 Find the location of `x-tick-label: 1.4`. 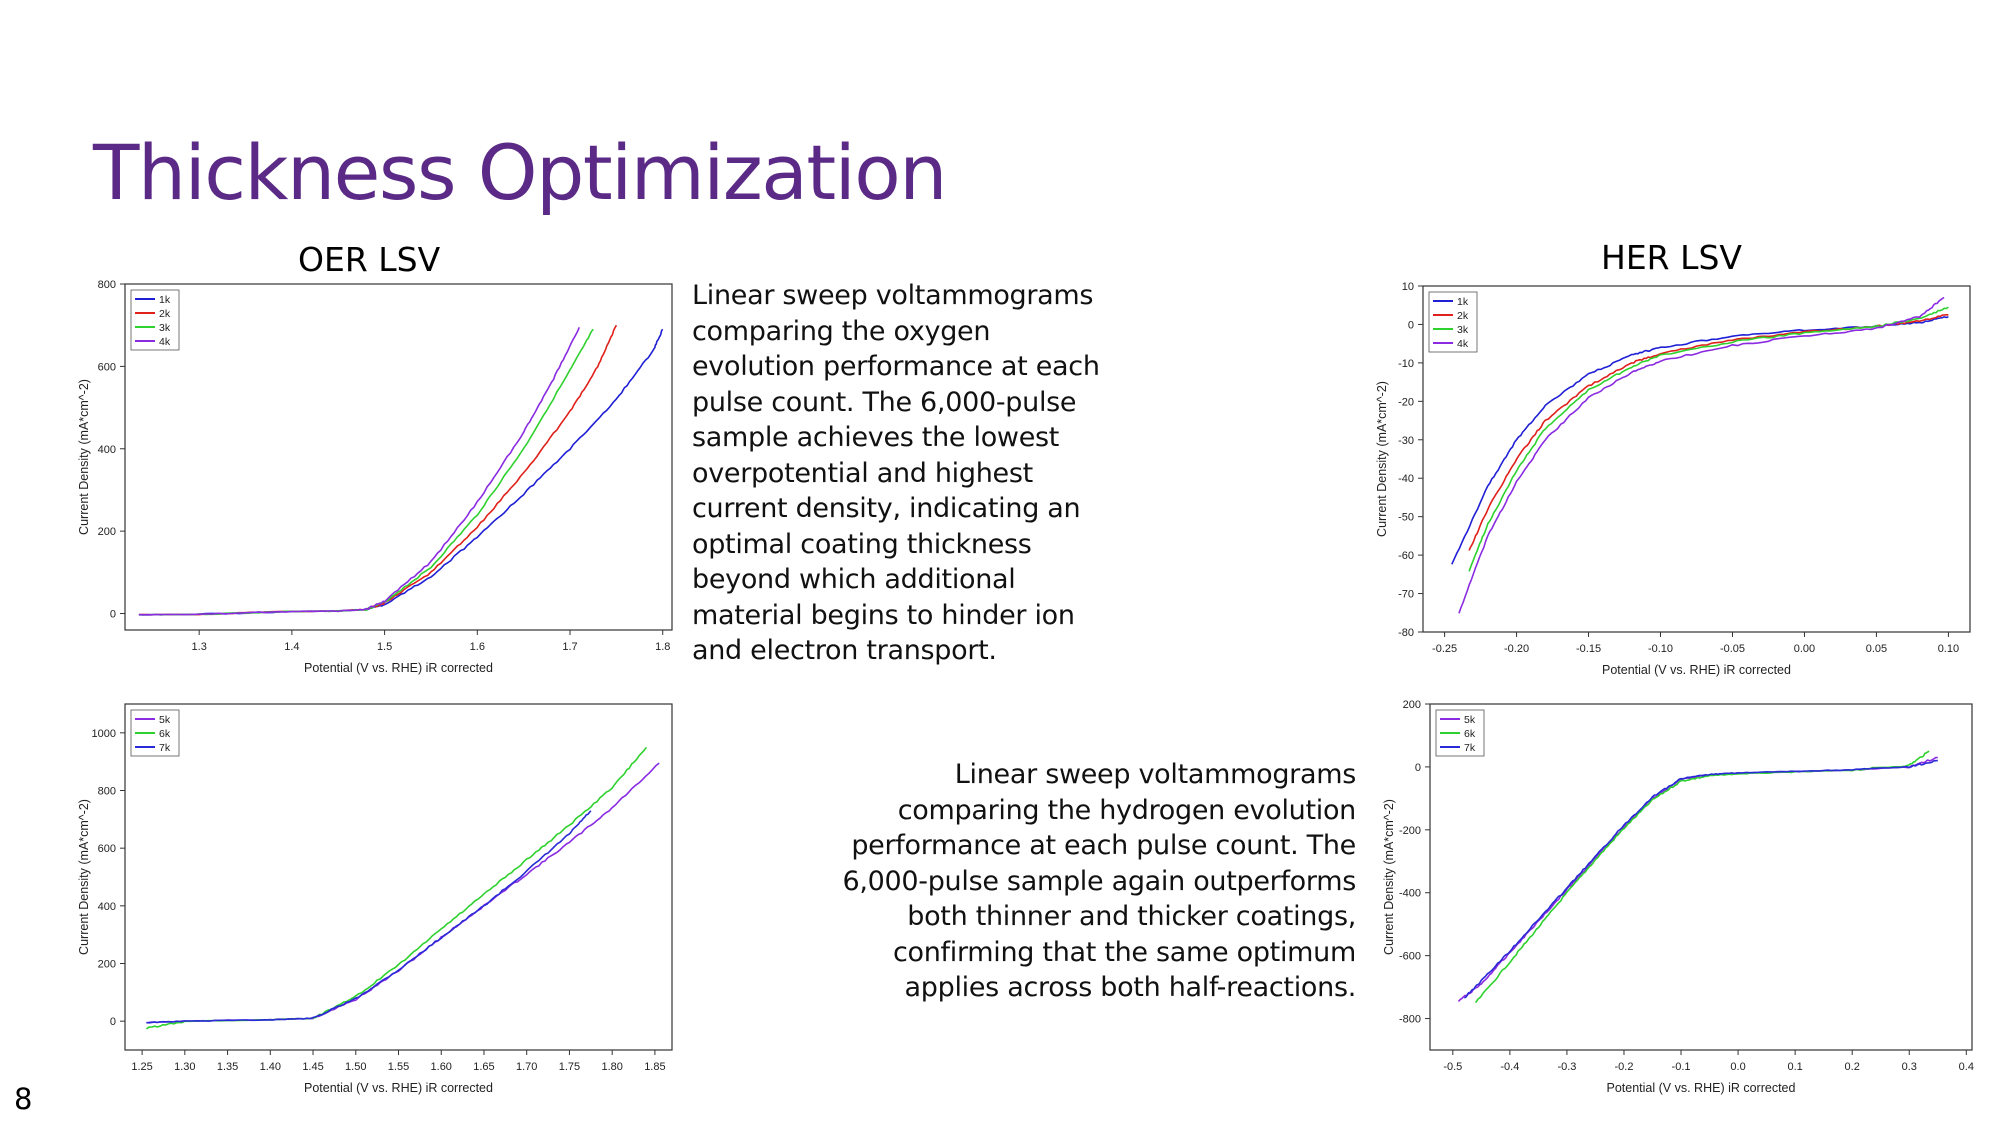

x-tick-label: 1.4 is located at coordinates (291, 647).